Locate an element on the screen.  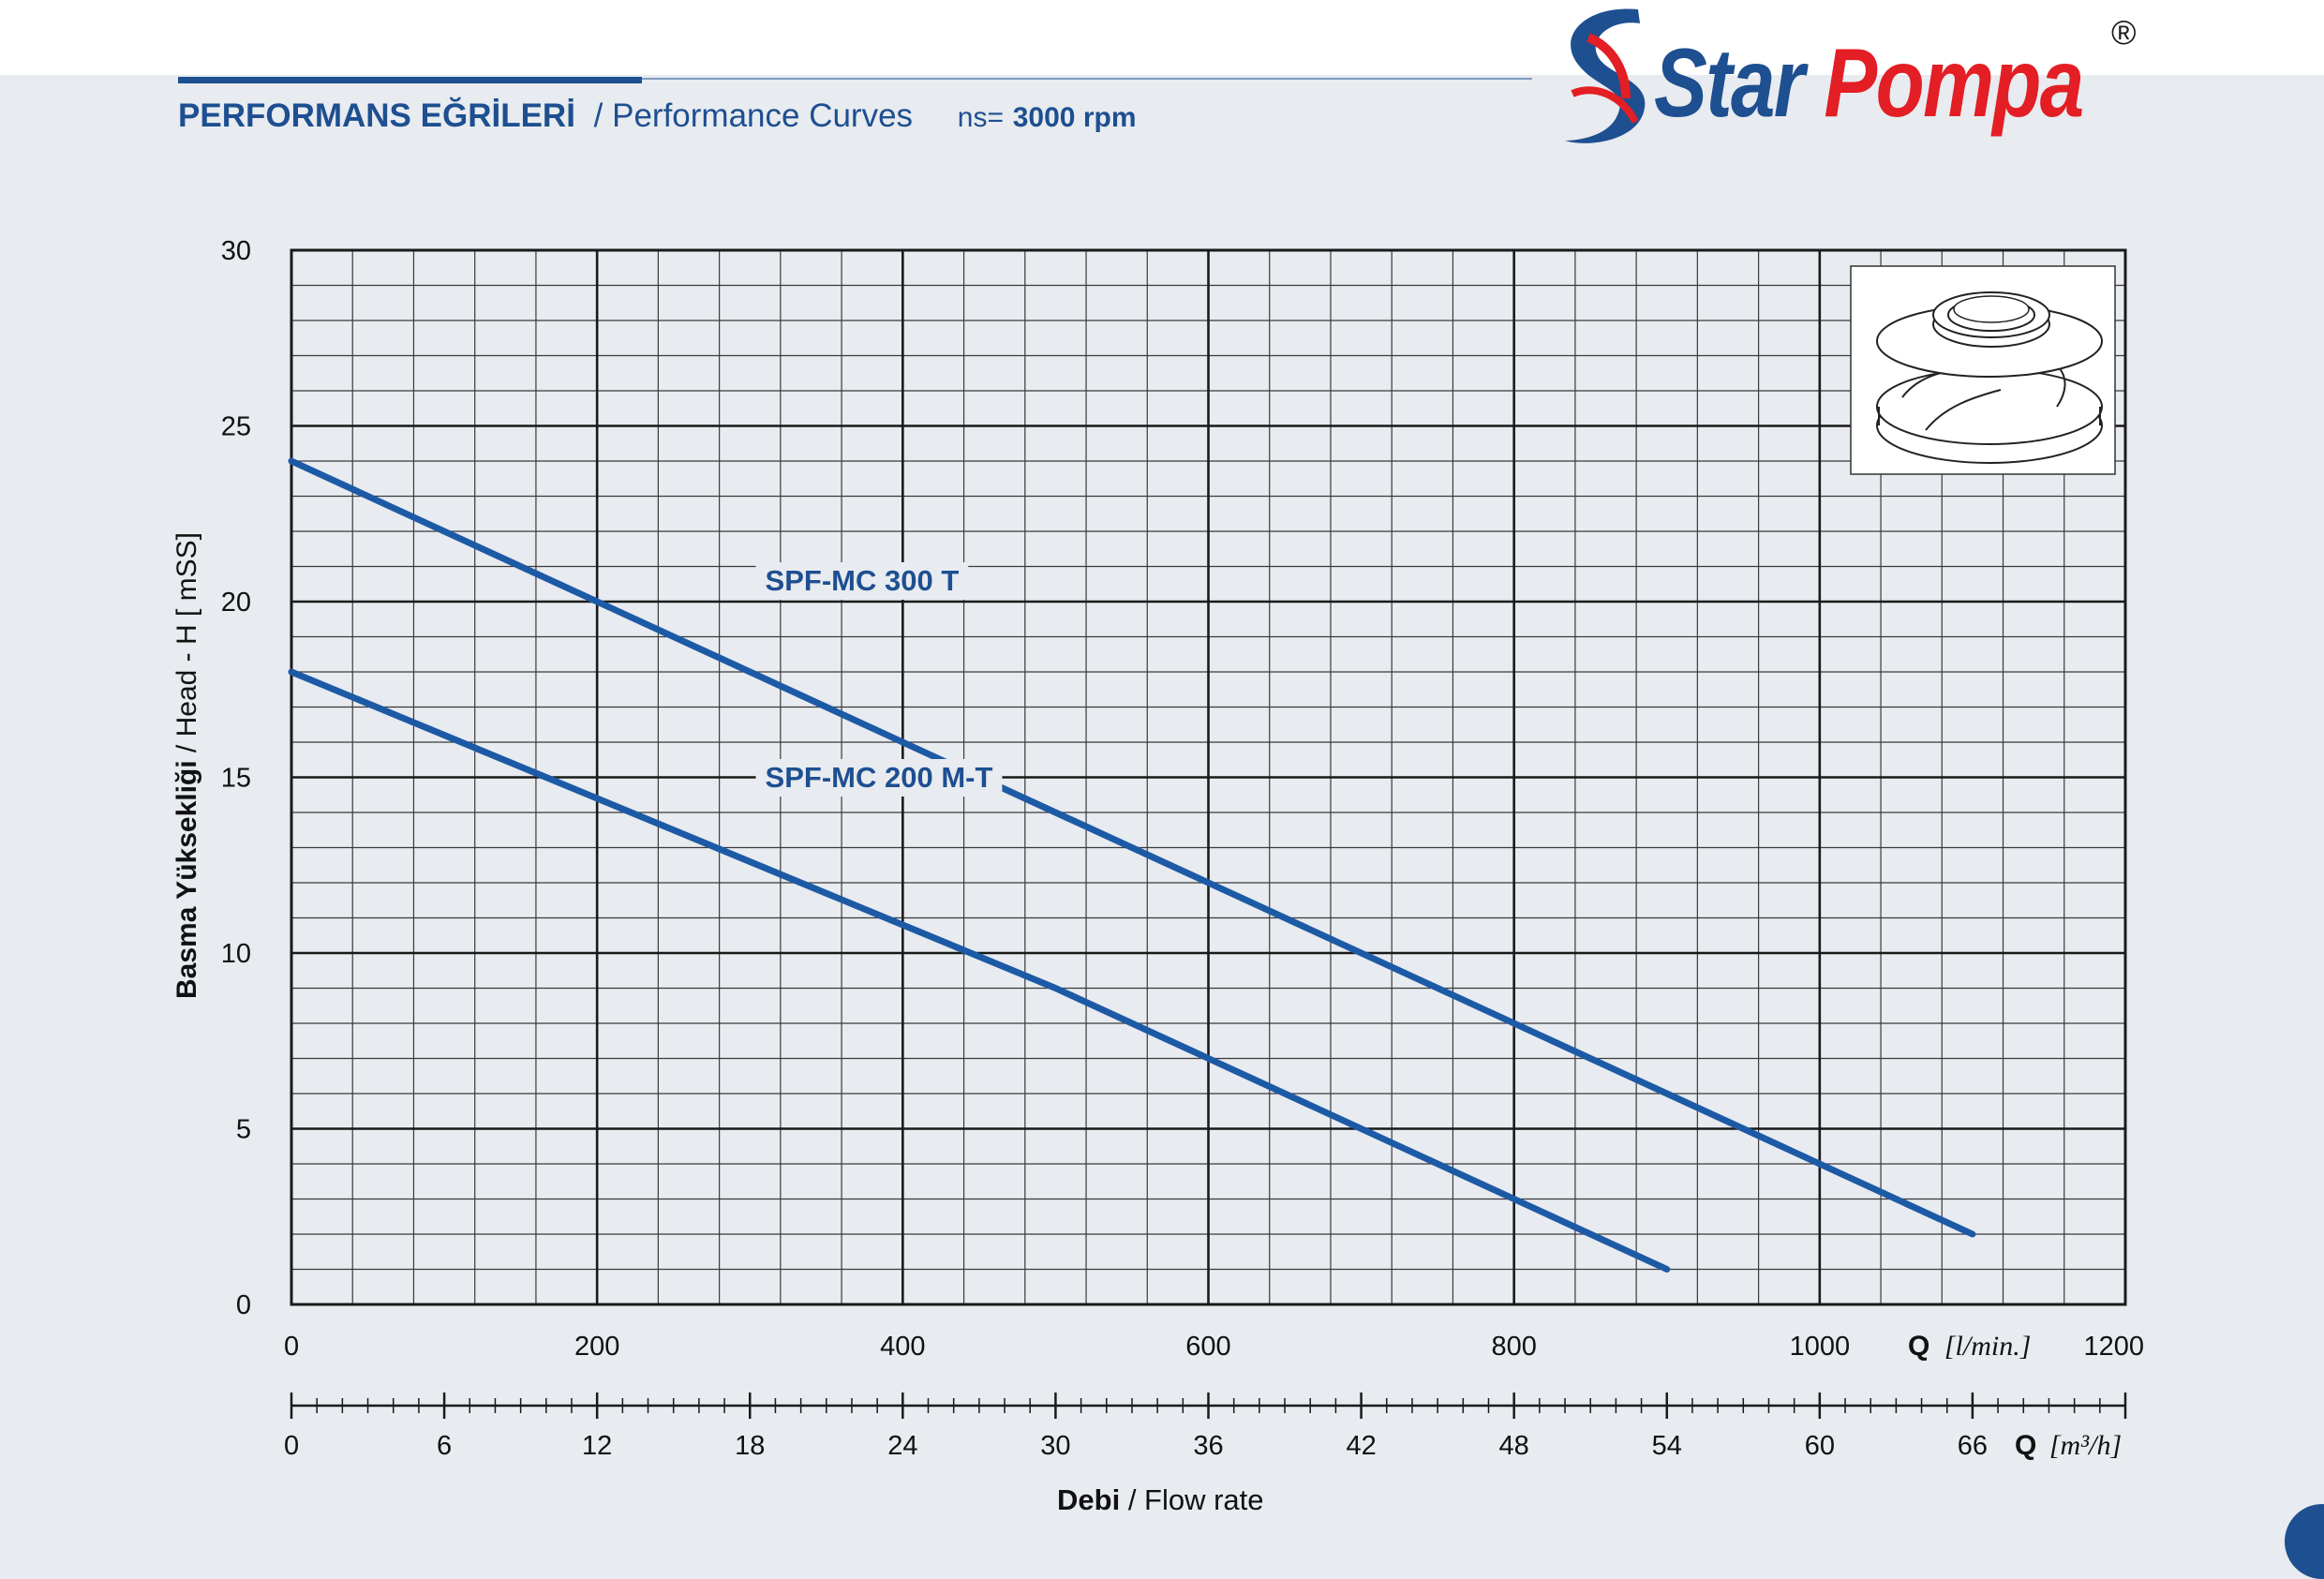
x-unit-lmin-q: Q is located at coordinates (1918, 1346).